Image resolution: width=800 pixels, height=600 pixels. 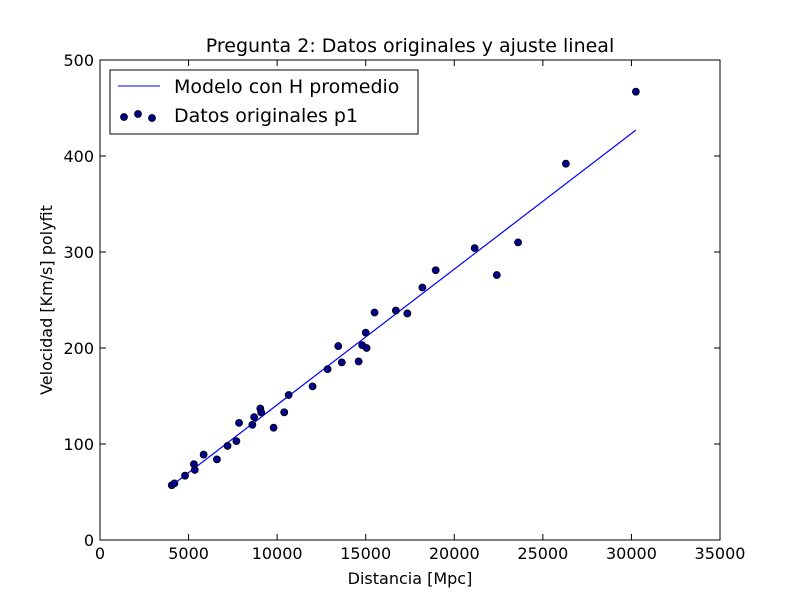 I want to click on legend-box, so click(x=264, y=102).